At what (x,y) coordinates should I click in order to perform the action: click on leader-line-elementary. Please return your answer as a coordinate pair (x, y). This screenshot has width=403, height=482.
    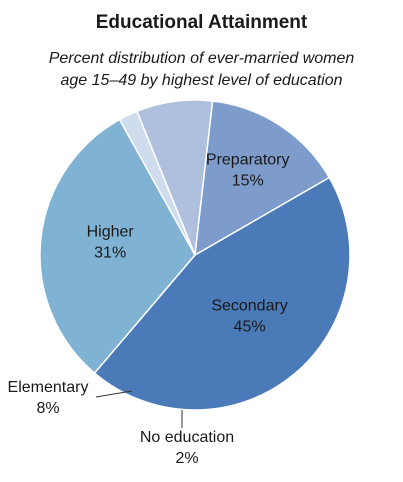
    Looking at the image, I should click on (114, 394).